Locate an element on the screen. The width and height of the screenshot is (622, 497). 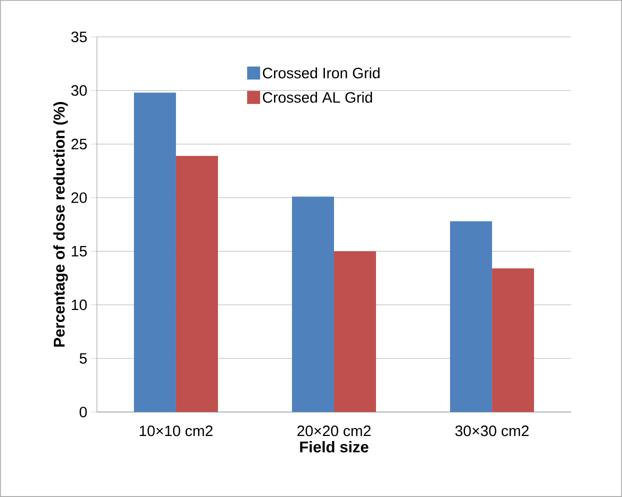
y-tick-label: 30 is located at coordinates (79, 90).